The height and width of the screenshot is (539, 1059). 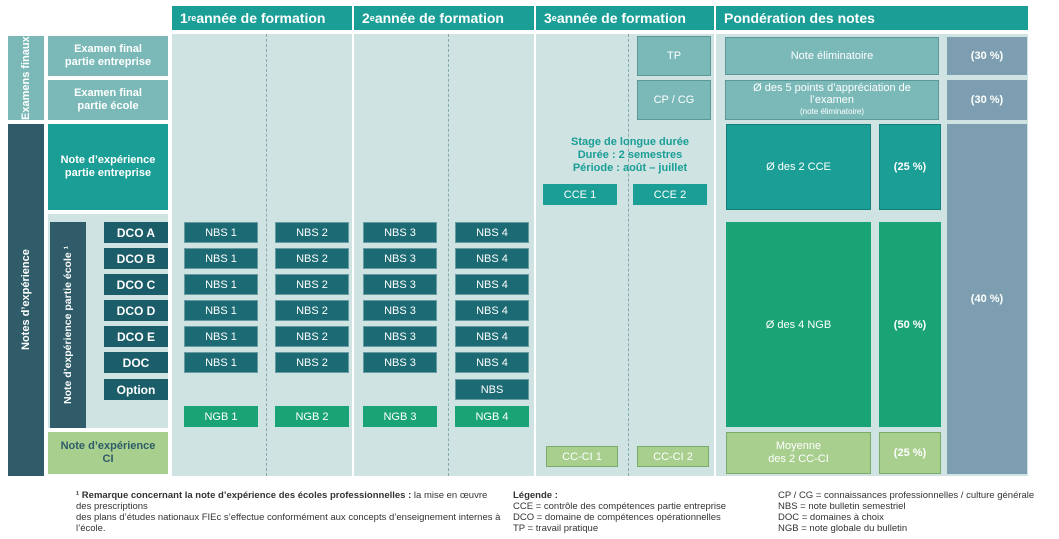 What do you see at coordinates (136, 232) in the screenshot?
I see `dco-label: DCO A` at bounding box center [136, 232].